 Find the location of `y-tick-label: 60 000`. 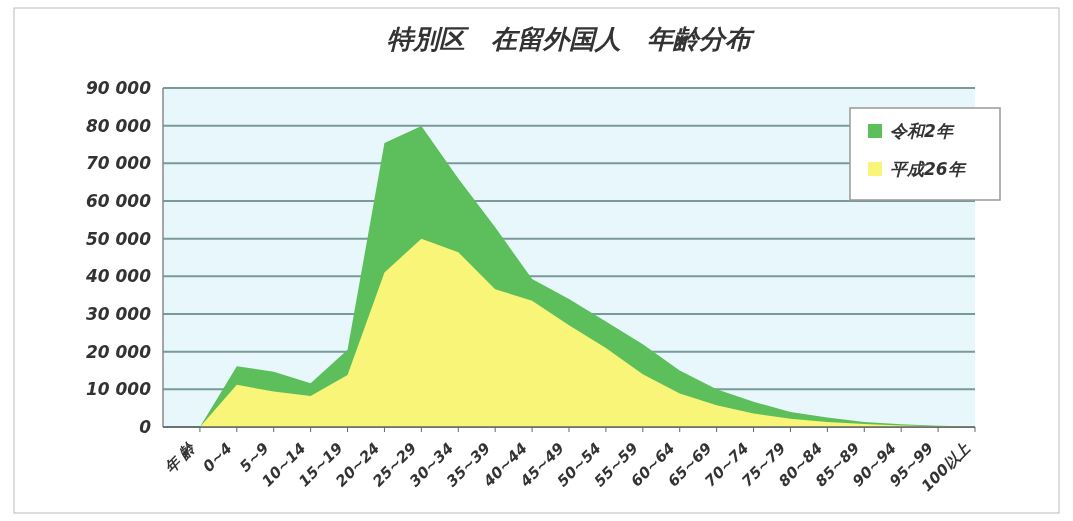

y-tick-label: 60 000 is located at coordinates (118, 201).